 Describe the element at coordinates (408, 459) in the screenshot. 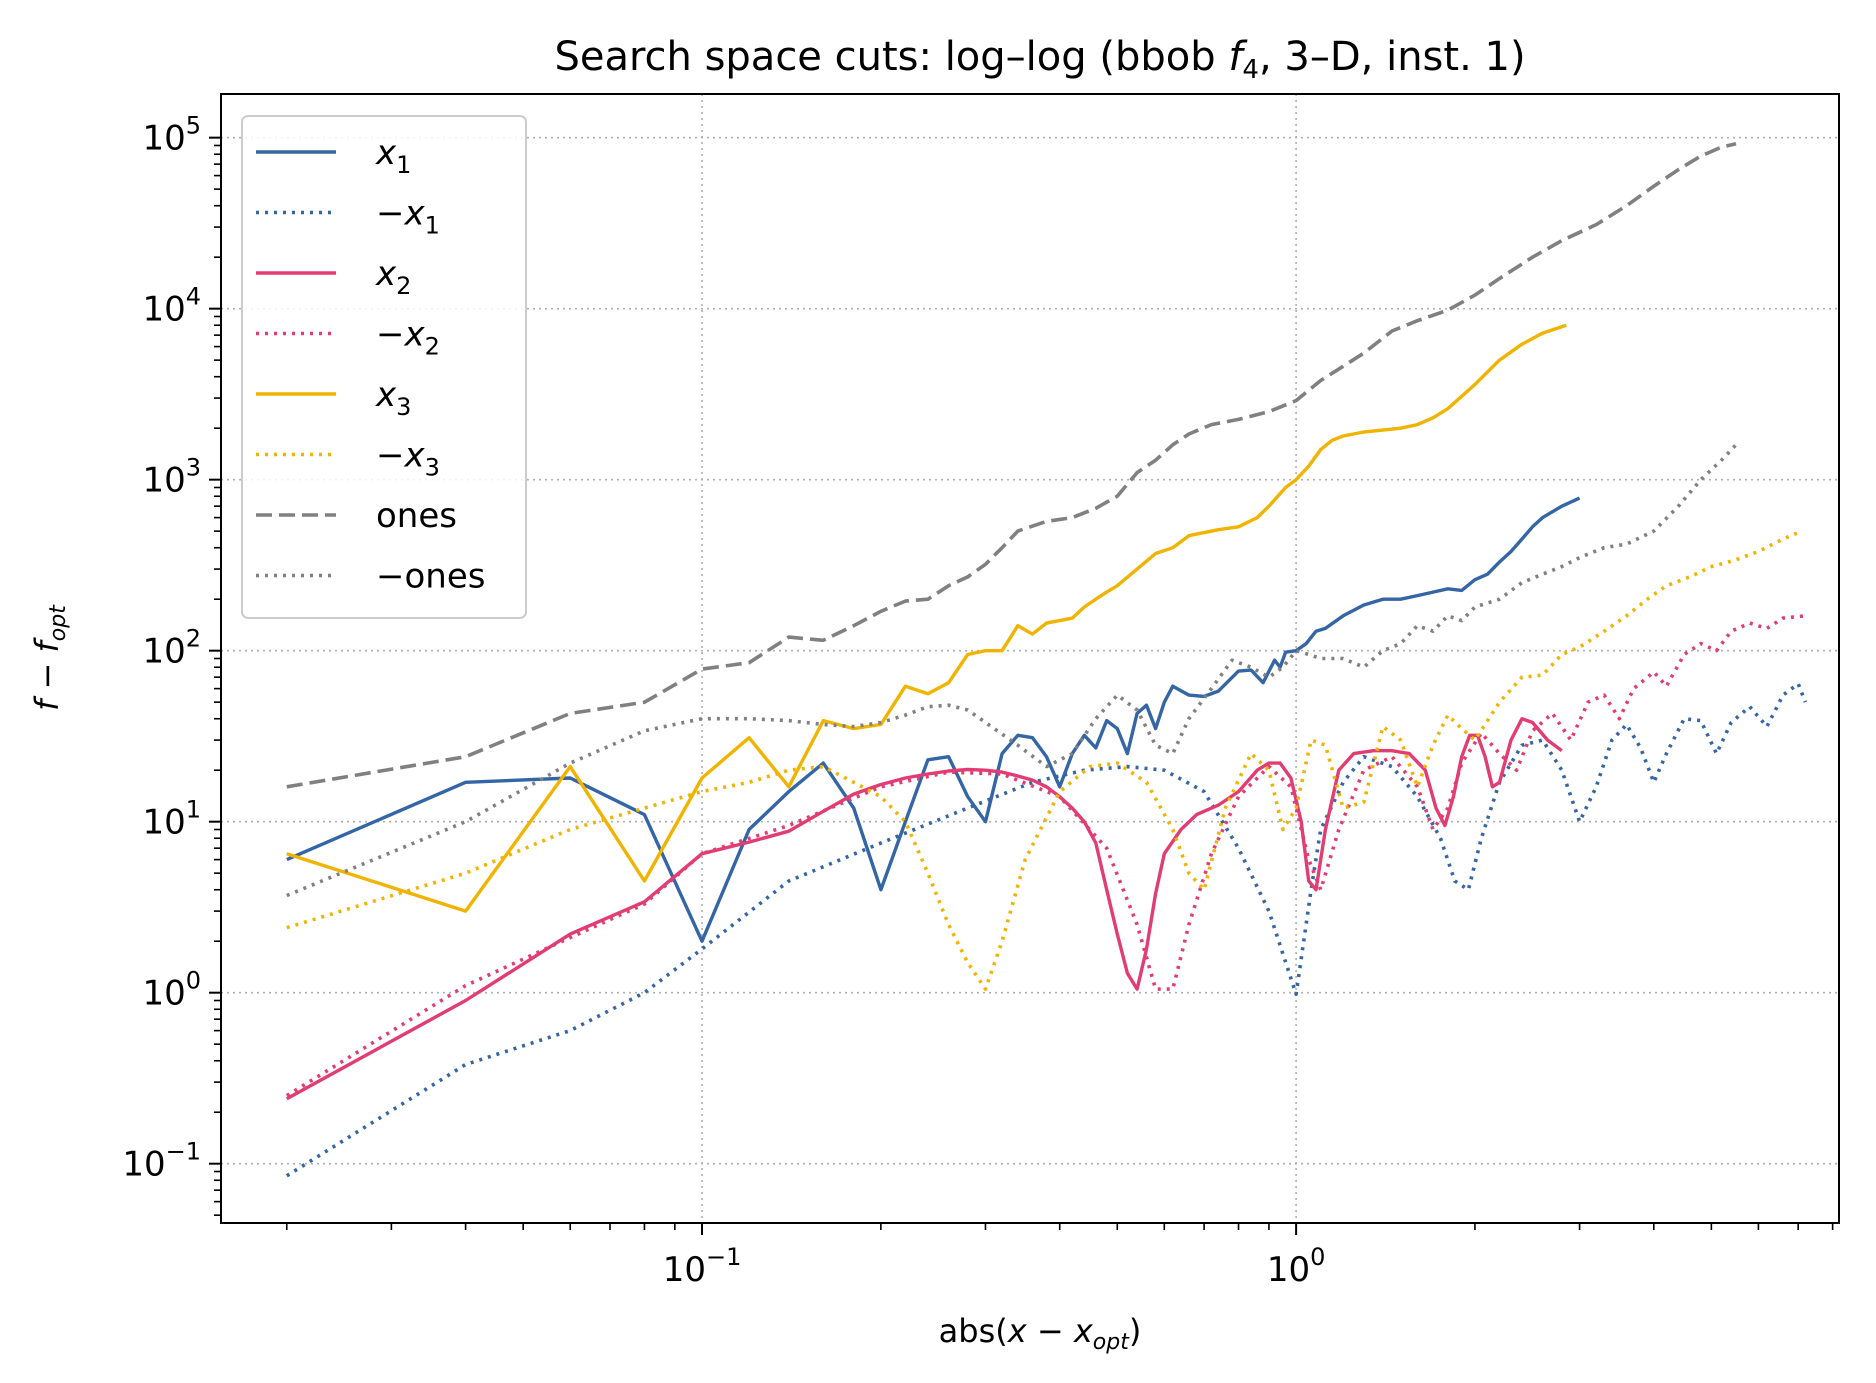

I see `legend-label-5: −x3` at that location.